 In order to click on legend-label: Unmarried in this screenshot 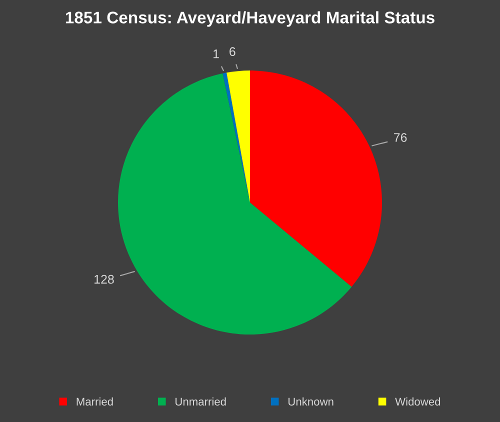, I will do `click(201, 401)`.